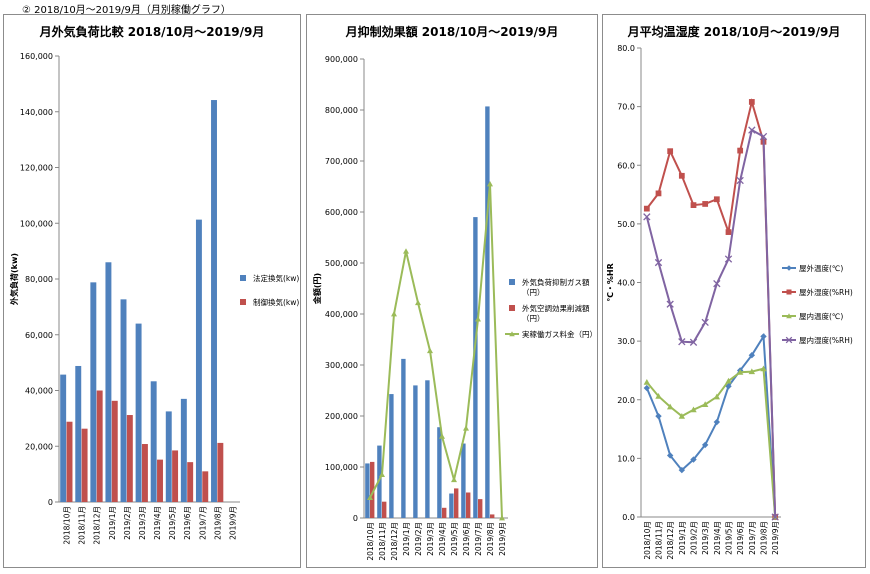 The image size is (870, 574). I want to click on y-tick-label: 50.0, so click(626, 224).